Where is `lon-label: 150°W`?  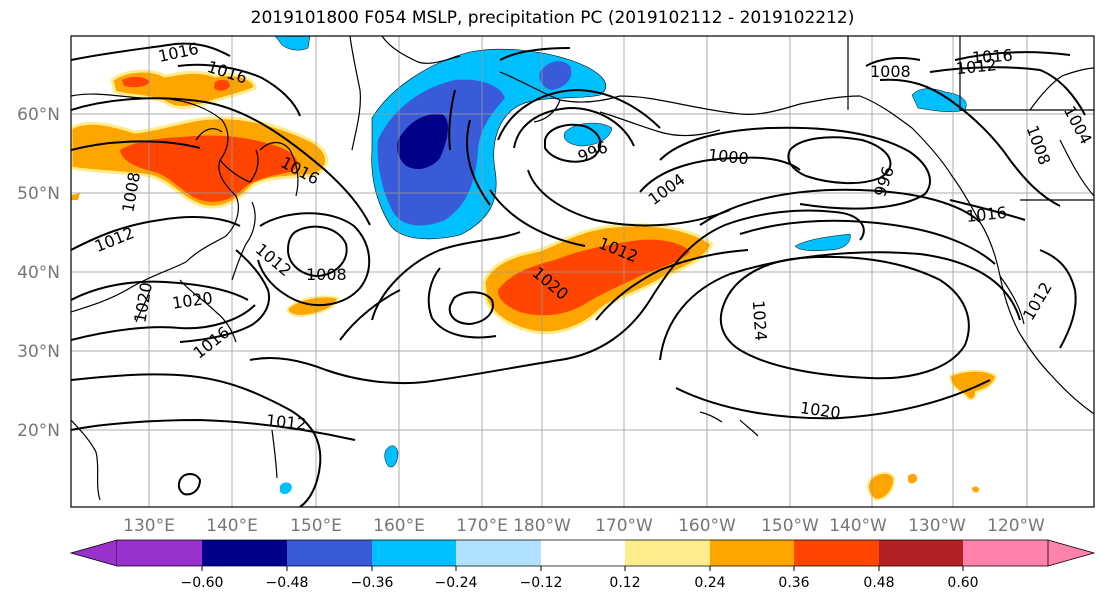
lon-label: 150°W is located at coordinates (790, 526).